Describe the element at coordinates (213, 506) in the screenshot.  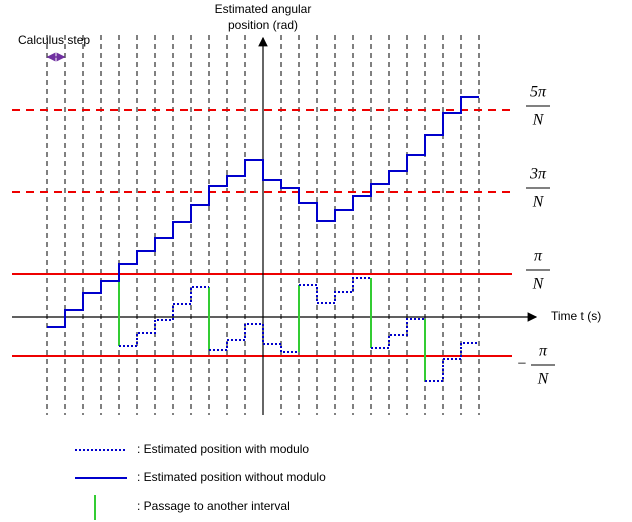
I see `legend-label: : Passage to another interval` at that location.